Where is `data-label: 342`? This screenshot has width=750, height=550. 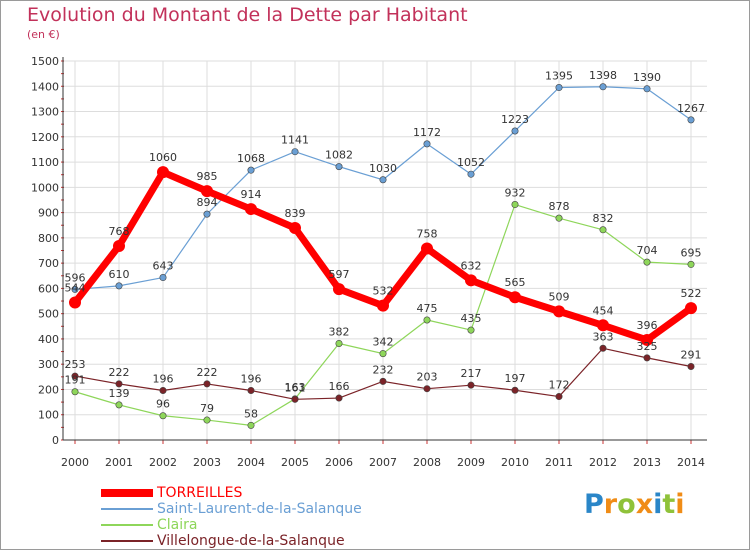
data-label: 342 is located at coordinates (383, 342).